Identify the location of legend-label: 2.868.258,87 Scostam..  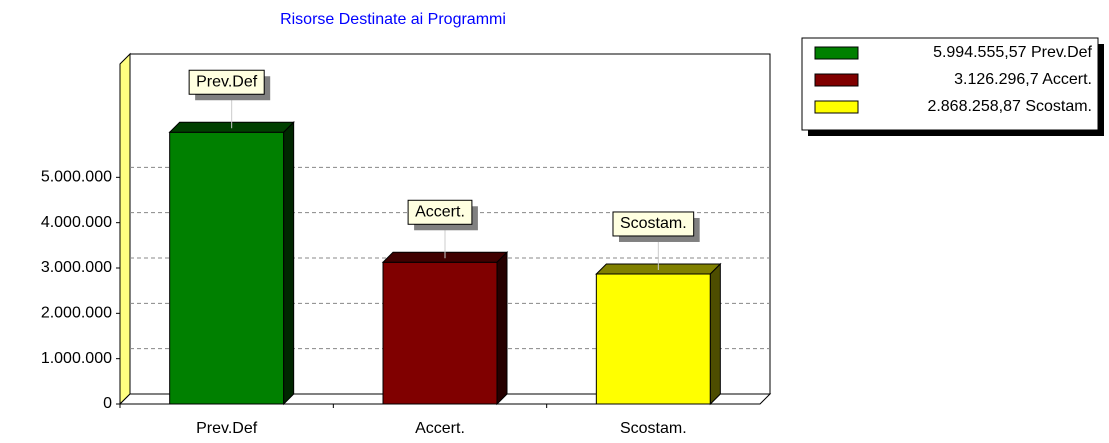
(1009, 106).